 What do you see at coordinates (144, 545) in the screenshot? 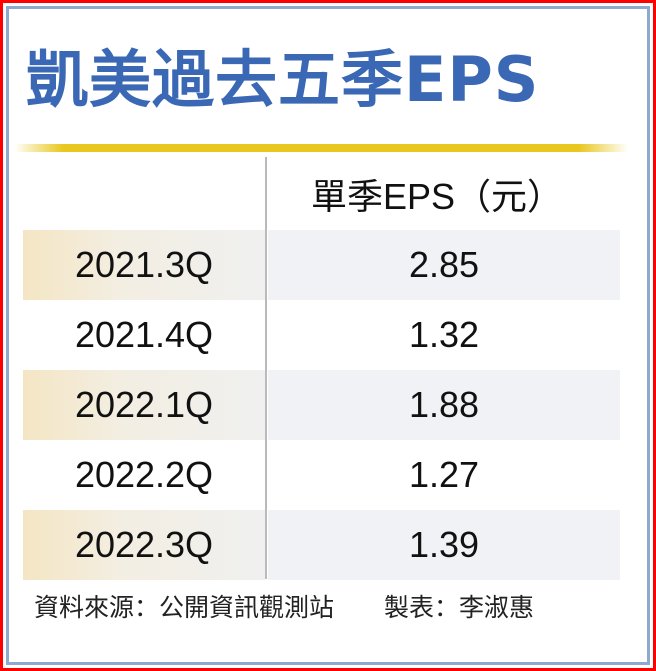
I see `quarter-cell: 2022.3Q` at bounding box center [144, 545].